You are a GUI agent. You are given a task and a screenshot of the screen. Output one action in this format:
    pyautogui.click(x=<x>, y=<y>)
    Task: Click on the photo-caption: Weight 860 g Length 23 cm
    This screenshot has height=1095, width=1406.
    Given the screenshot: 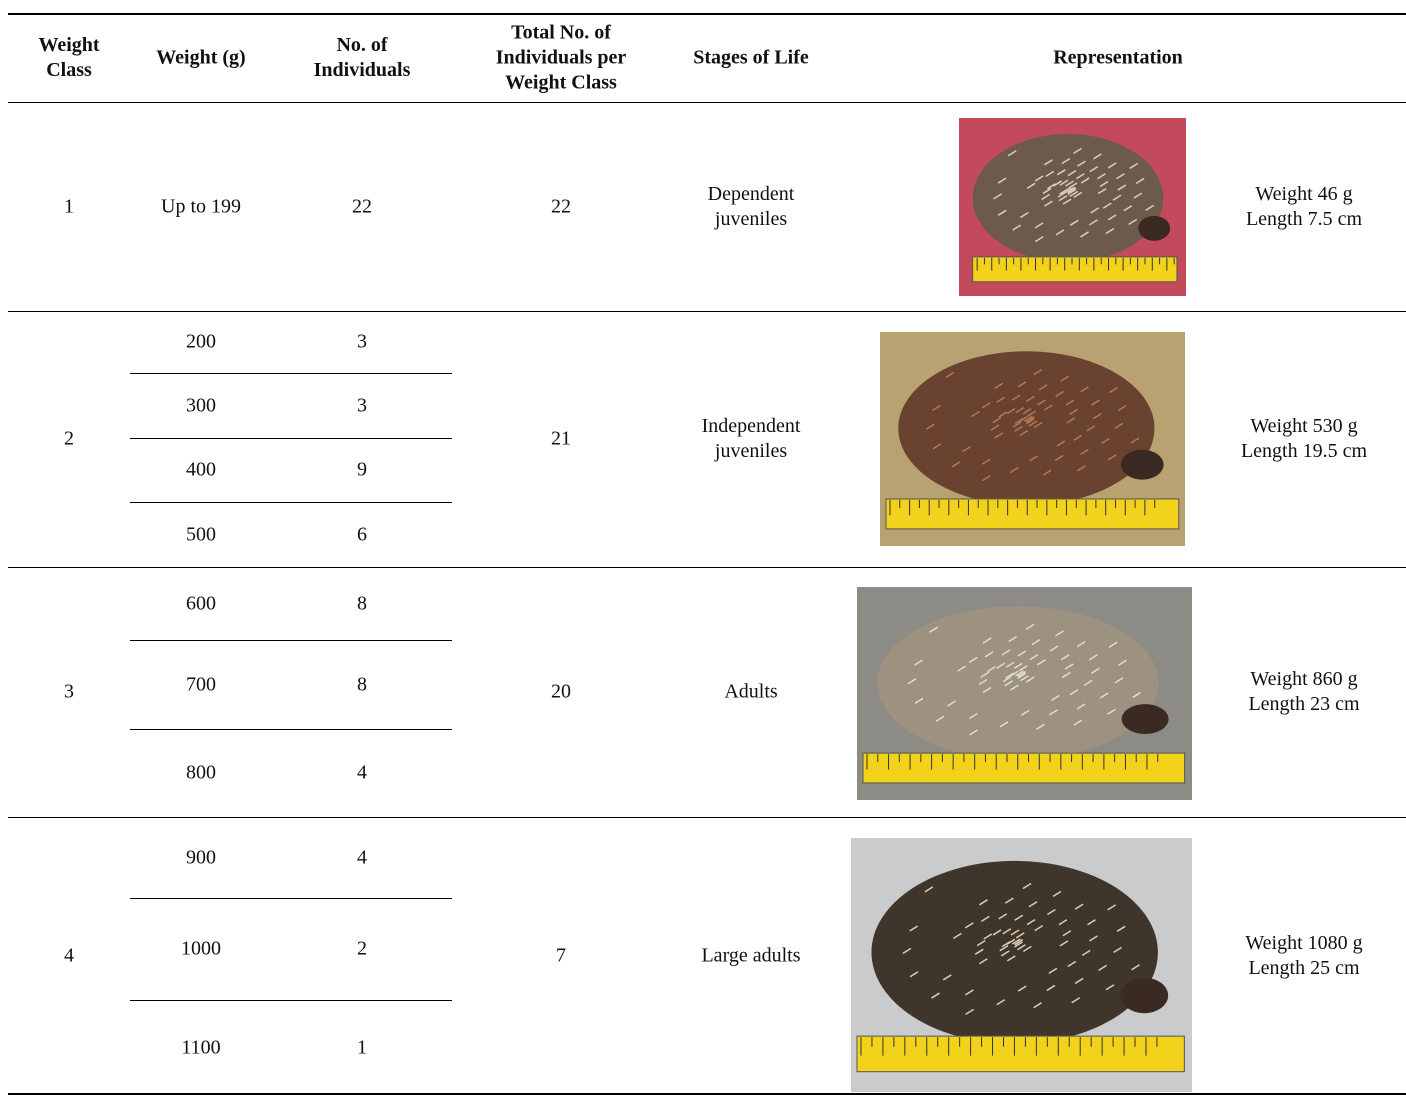 What is the action you would take?
    pyautogui.click(x=1304, y=692)
    